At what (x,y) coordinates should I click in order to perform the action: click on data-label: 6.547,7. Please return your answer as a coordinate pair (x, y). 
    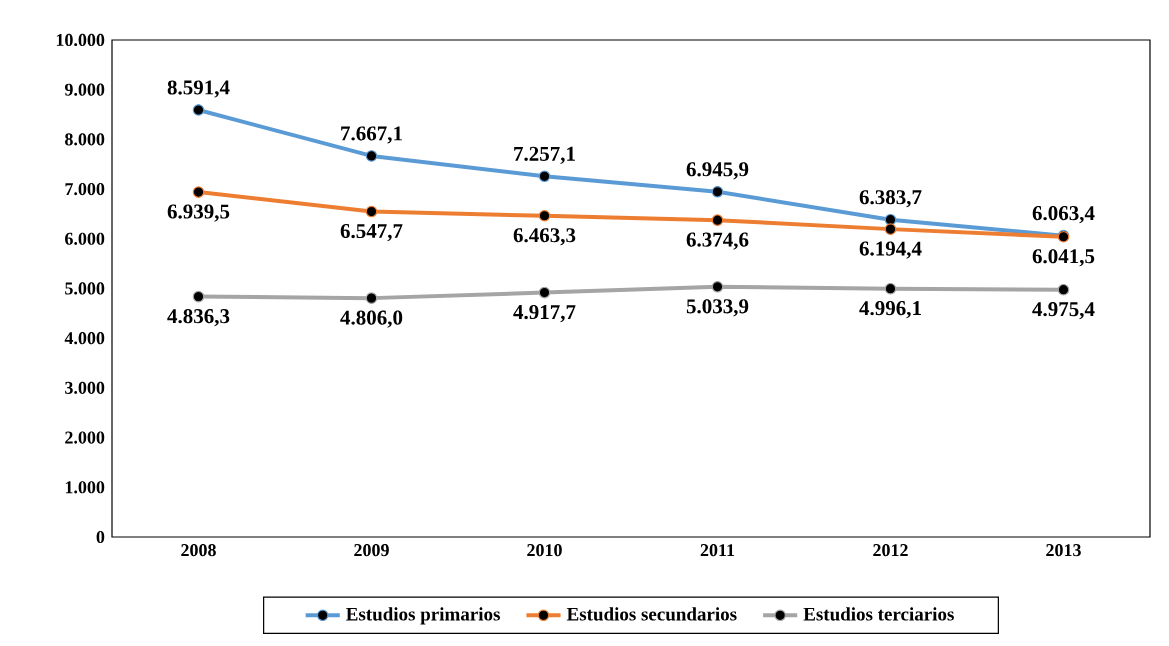
    Looking at the image, I should click on (371, 232).